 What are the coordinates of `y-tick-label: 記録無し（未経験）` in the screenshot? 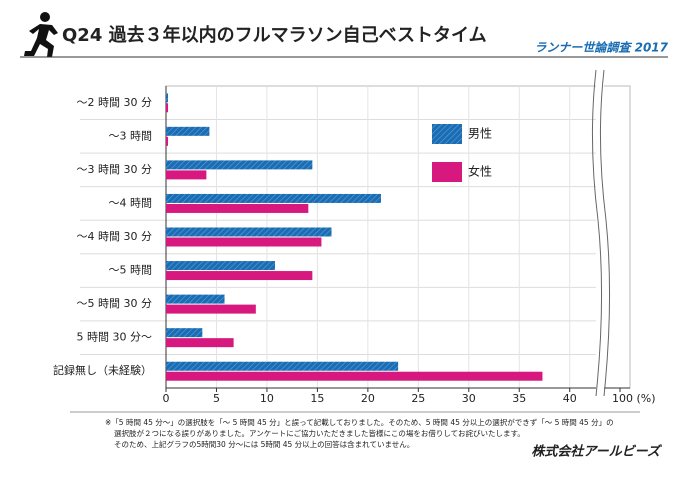 It's located at (102, 370).